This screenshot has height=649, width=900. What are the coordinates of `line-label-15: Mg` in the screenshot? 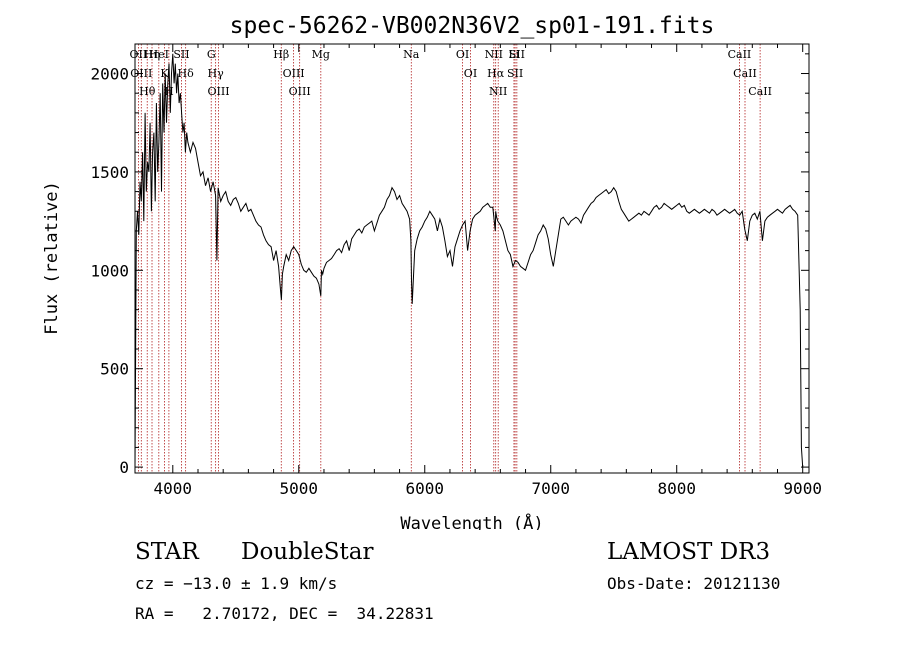 It's located at (321, 54).